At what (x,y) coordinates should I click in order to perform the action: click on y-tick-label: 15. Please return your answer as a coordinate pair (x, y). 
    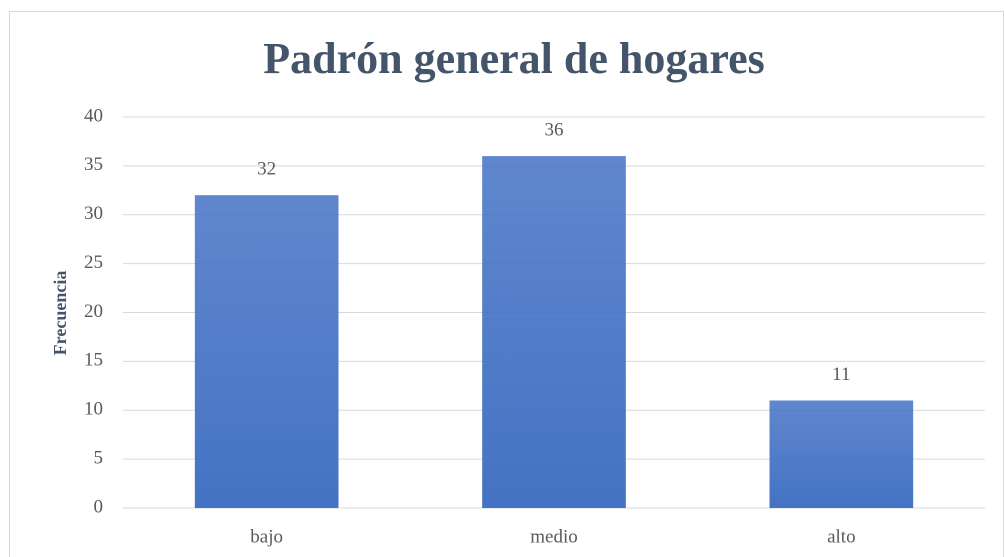
    Looking at the image, I should click on (93, 360).